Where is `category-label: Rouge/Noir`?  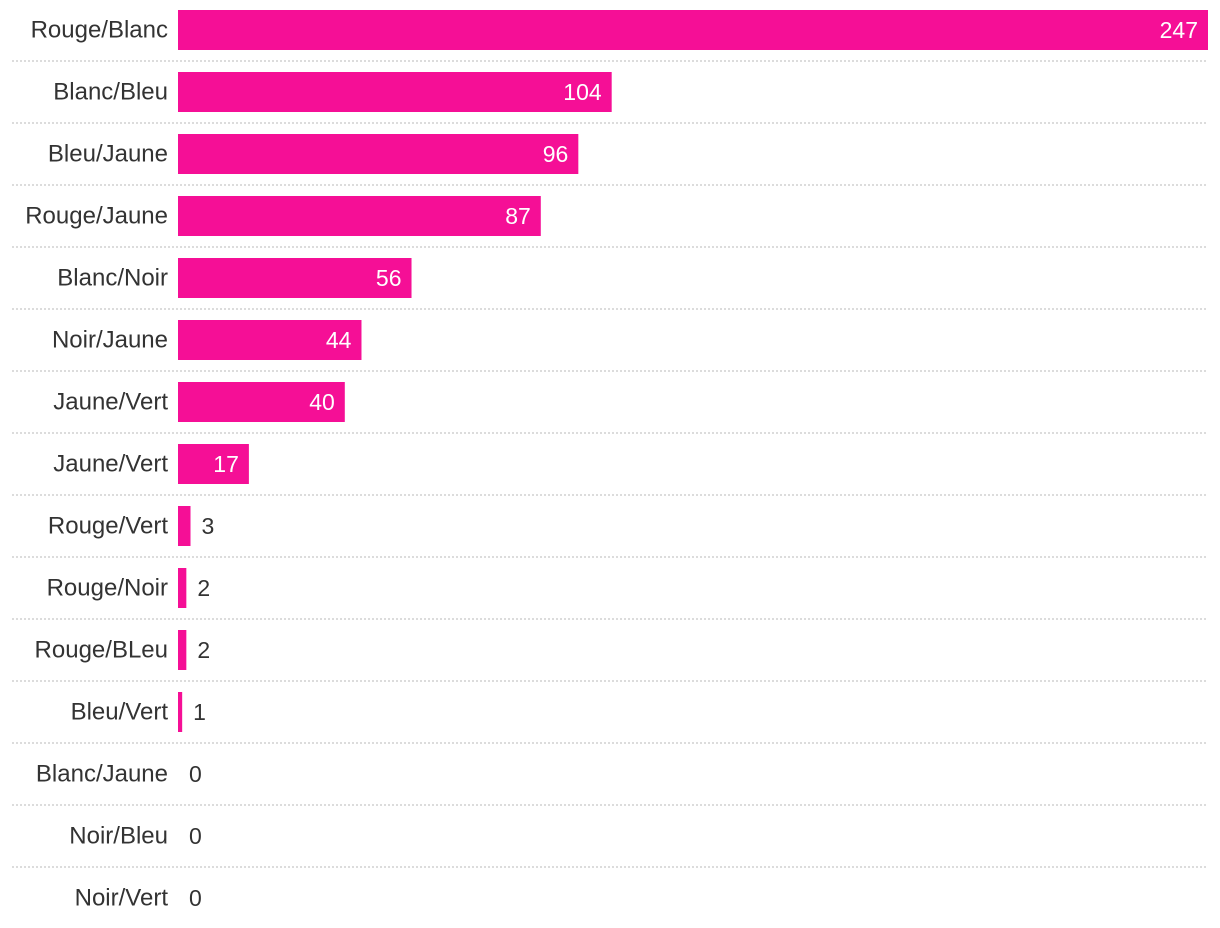 category-label: Rouge/Noir is located at coordinates (107, 588).